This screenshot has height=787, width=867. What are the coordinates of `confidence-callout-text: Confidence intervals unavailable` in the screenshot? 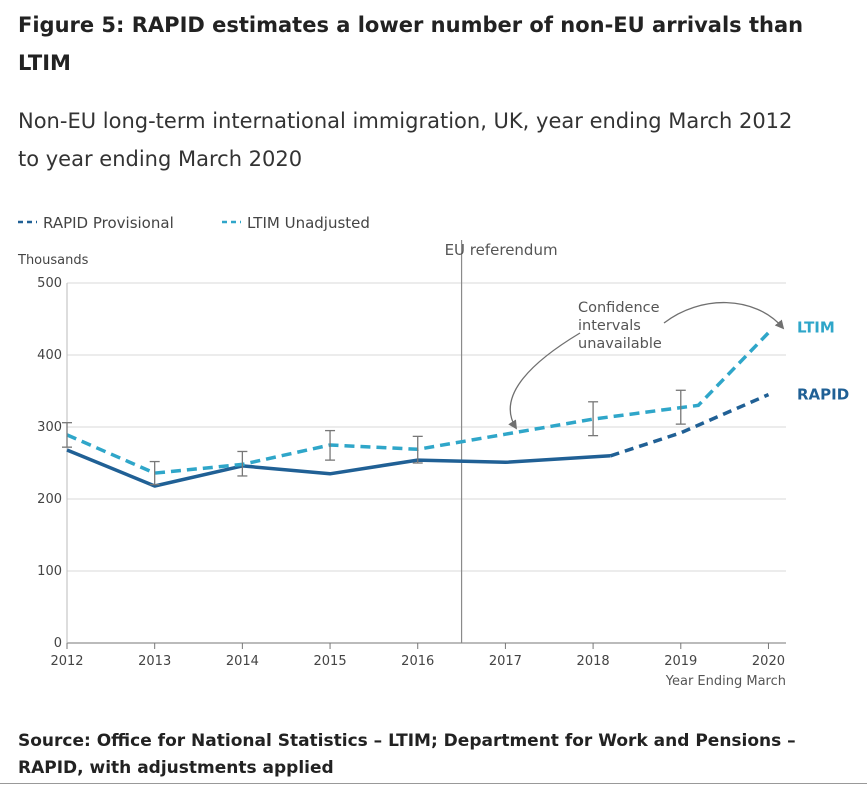 It's located at (620, 326).